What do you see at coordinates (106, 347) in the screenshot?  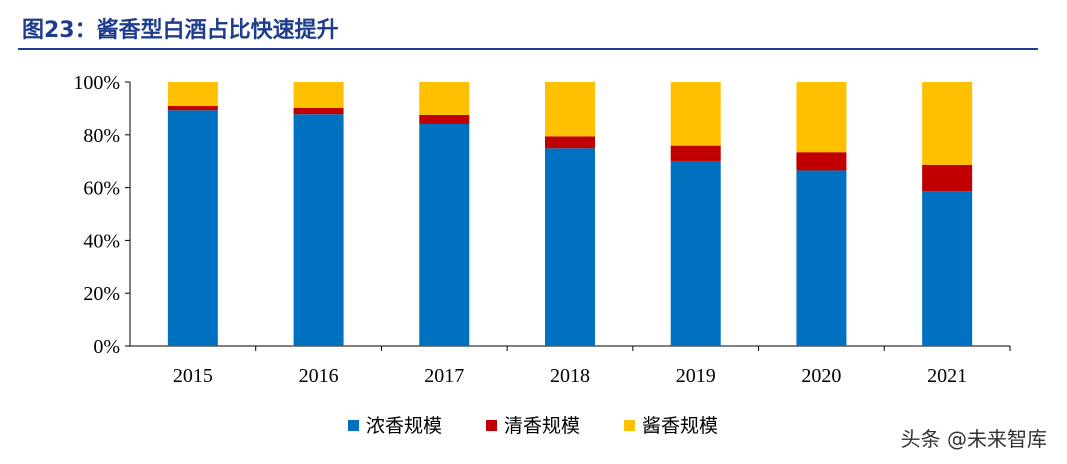 I see `y-tick-label: 0%` at bounding box center [106, 347].